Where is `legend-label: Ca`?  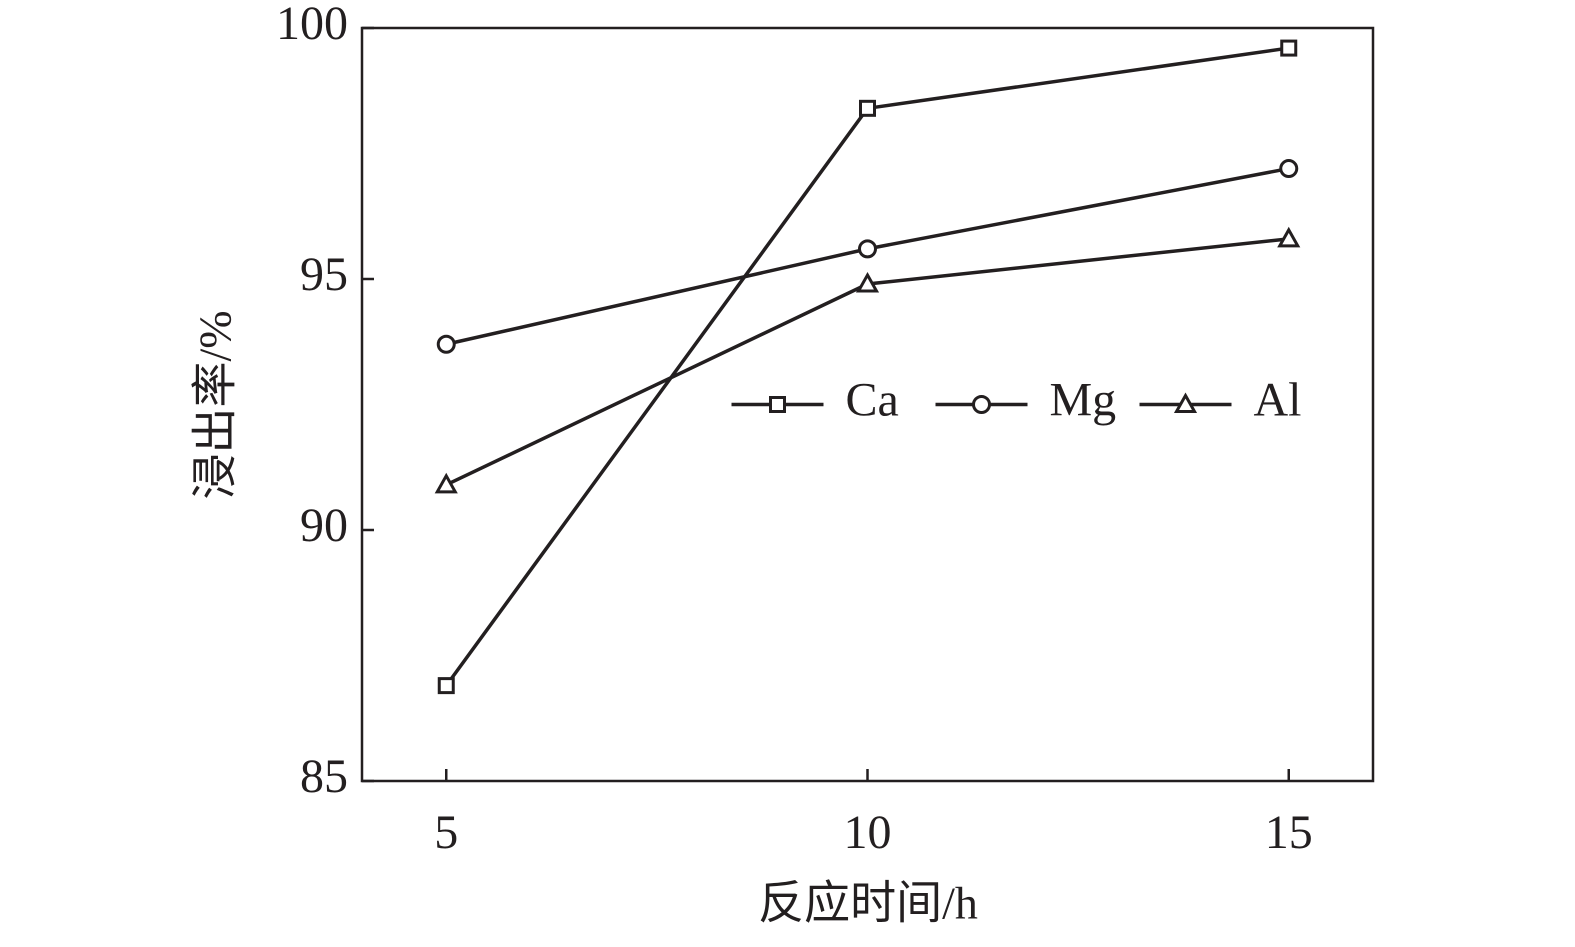 legend-label: Ca is located at coordinates (872, 400).